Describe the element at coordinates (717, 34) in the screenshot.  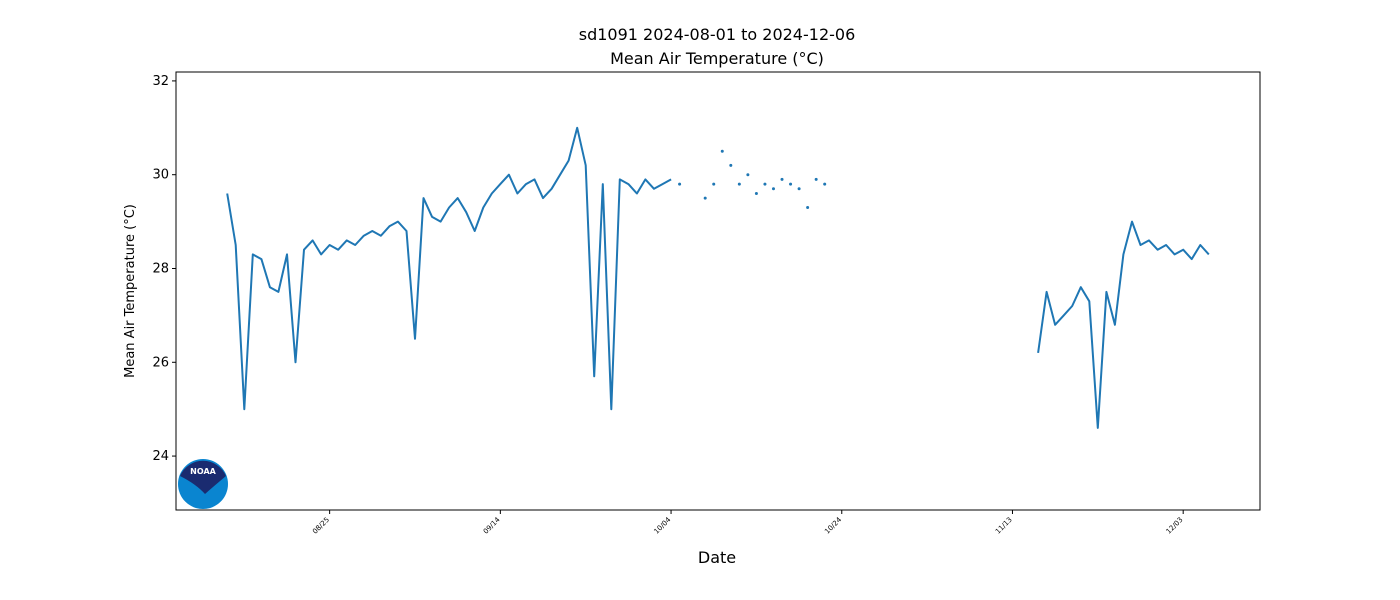
I see `chart-title: sd1091 2024-08-01 to 2024-12-06` at that location.